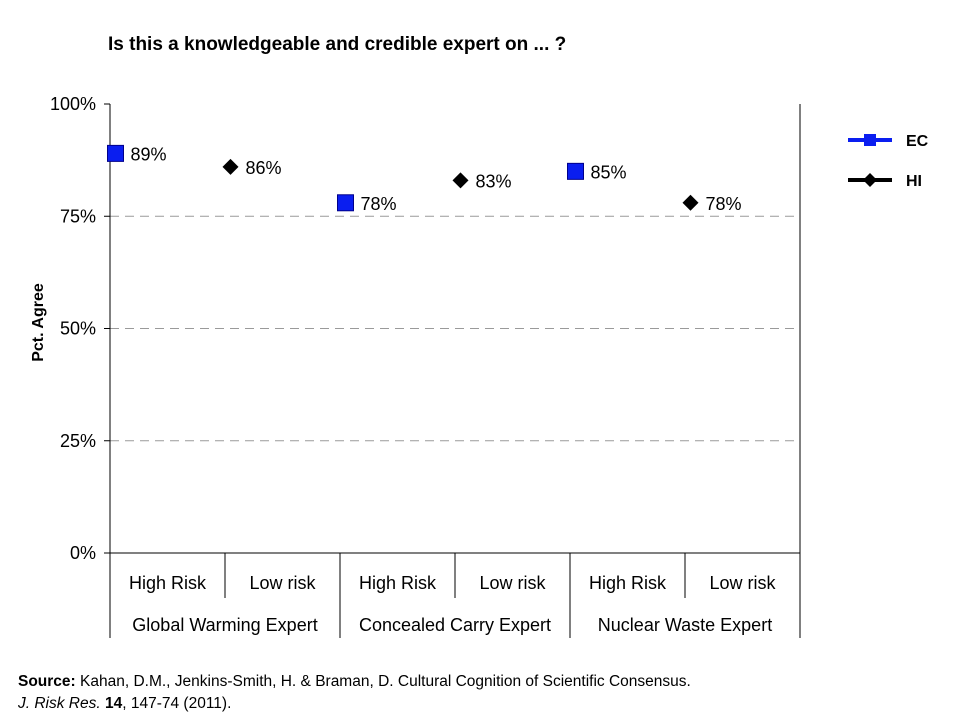 This screenshot has height=720, width=960. I want to click on source-line-2: J. Risk Res. 14, 147-74 (2011)., so click(354, 704).